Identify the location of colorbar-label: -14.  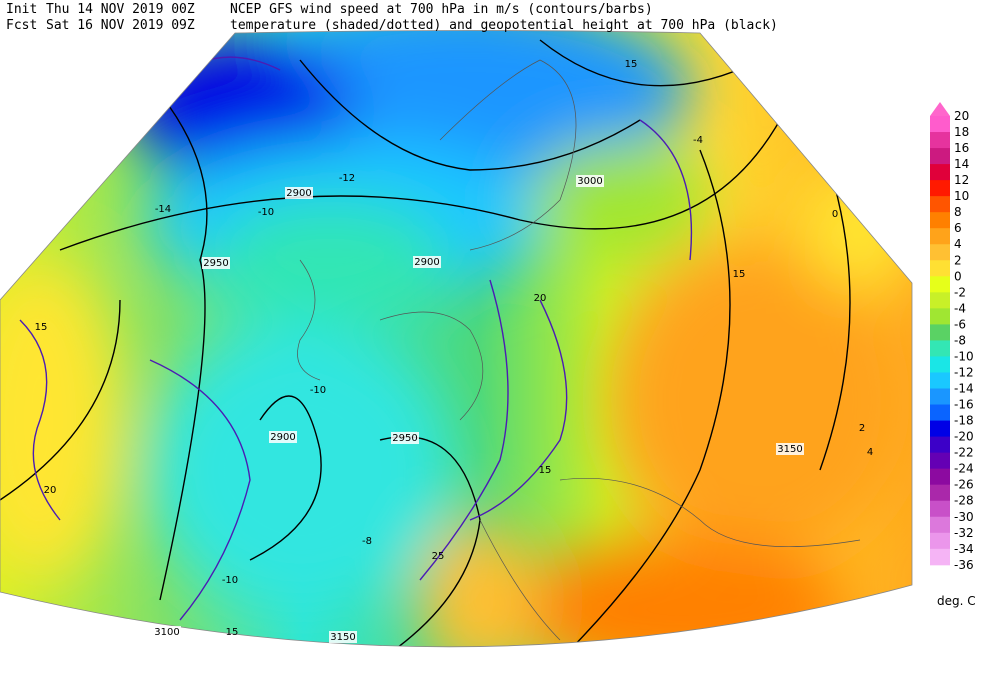
(964, 389).